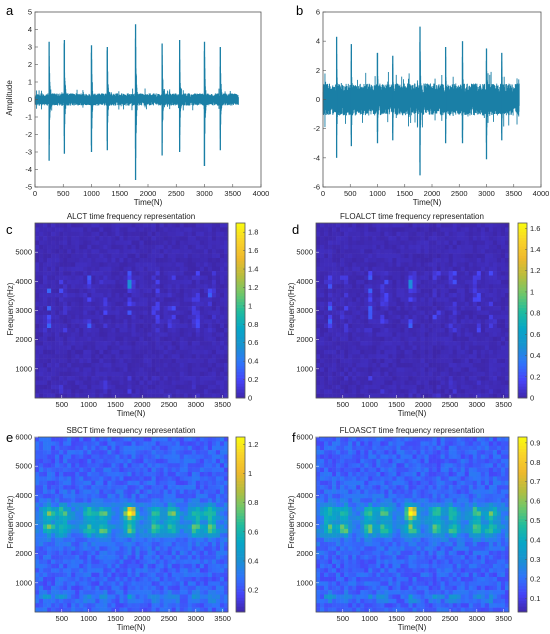 This screenshot has height=634, width=550. What do you see at coordinates (28, 169) in the screenshot?
I see `y-tick-label: -4` at bounding box center [28, 169].